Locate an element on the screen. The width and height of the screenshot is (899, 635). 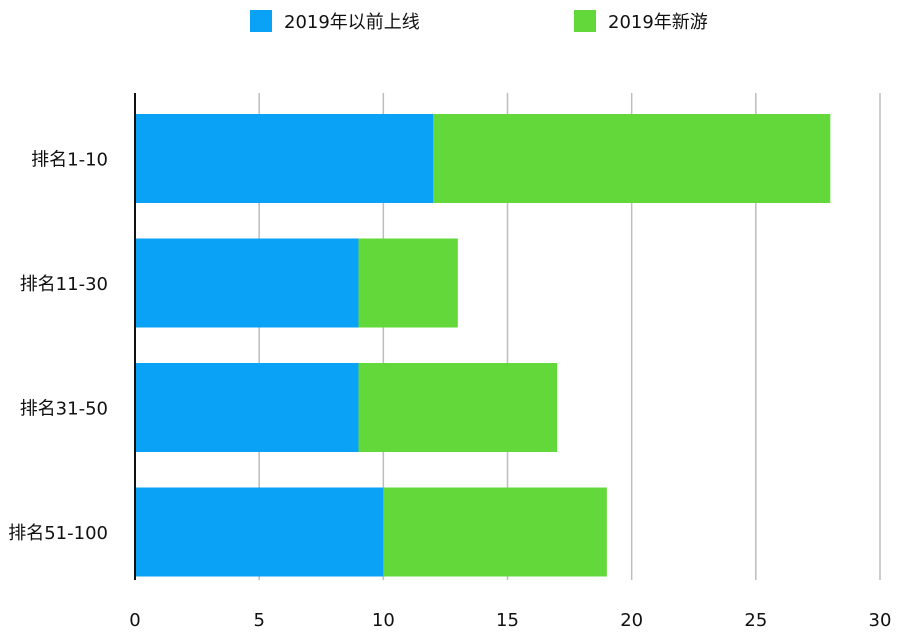
x-tick-label: 15 is located at coordinates (507, 620).